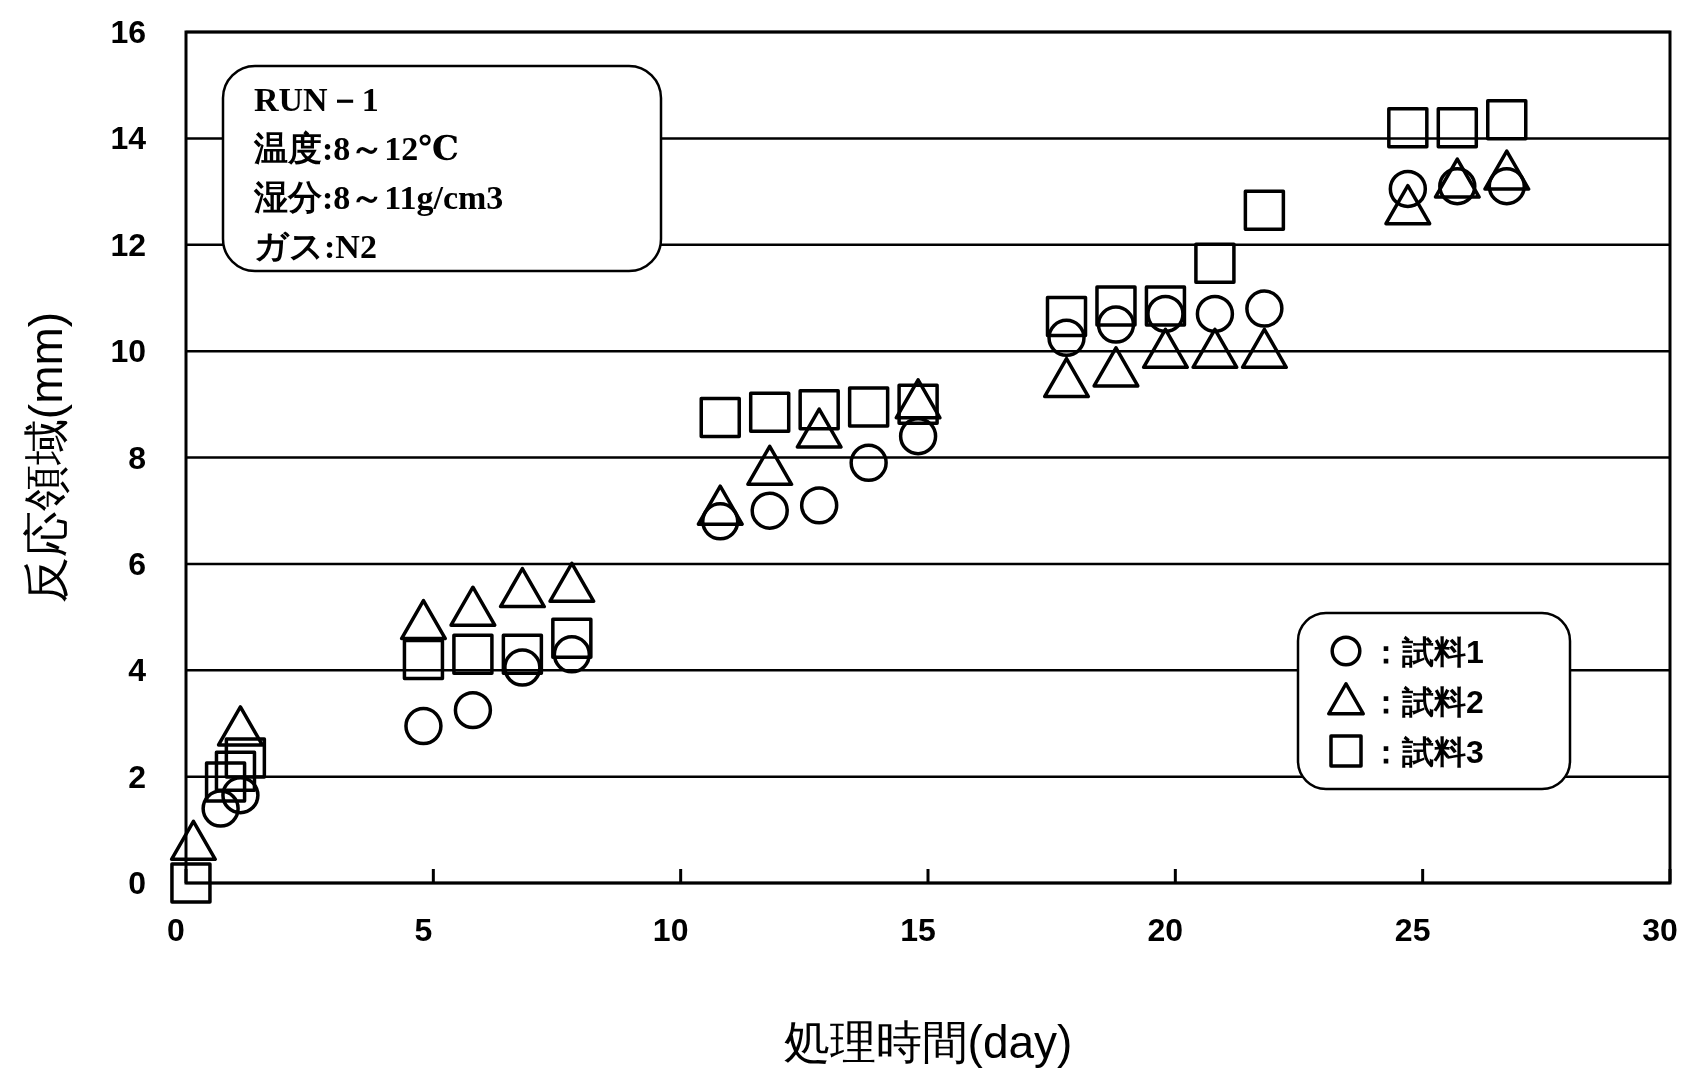  I want to click on legend-label: ：試料1, so click(1427, 652).